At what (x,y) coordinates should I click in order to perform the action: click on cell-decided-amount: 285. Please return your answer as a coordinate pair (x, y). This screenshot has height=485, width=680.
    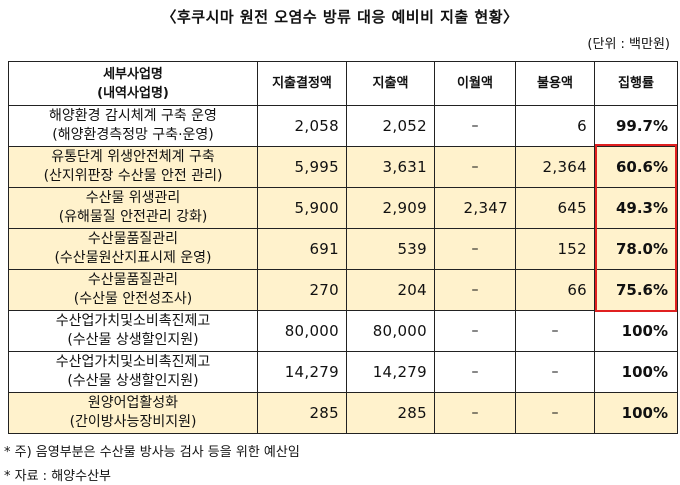
    Looking at the image, I should click on (302, 413).